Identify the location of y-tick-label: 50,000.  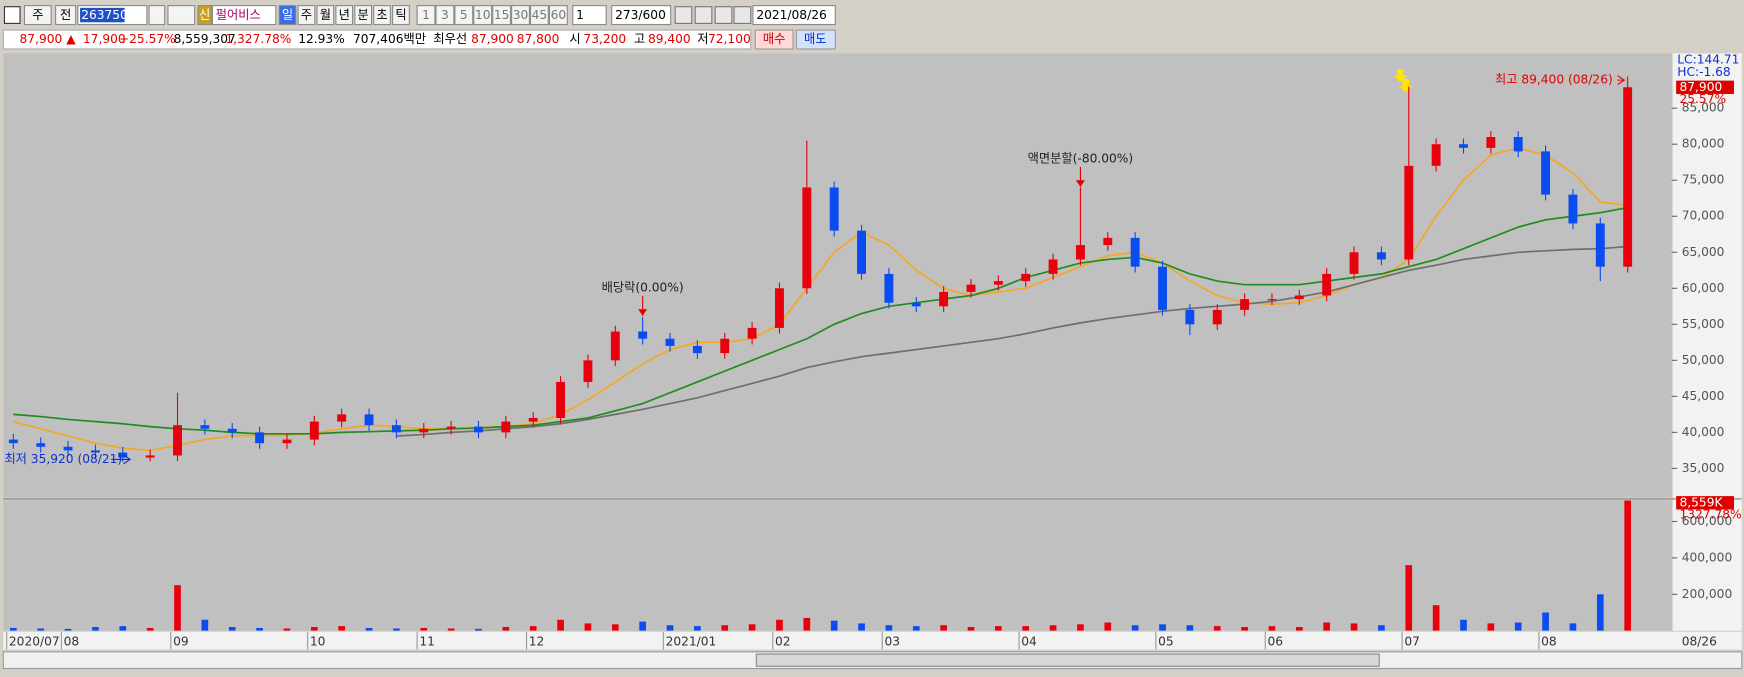
(1703, 360).